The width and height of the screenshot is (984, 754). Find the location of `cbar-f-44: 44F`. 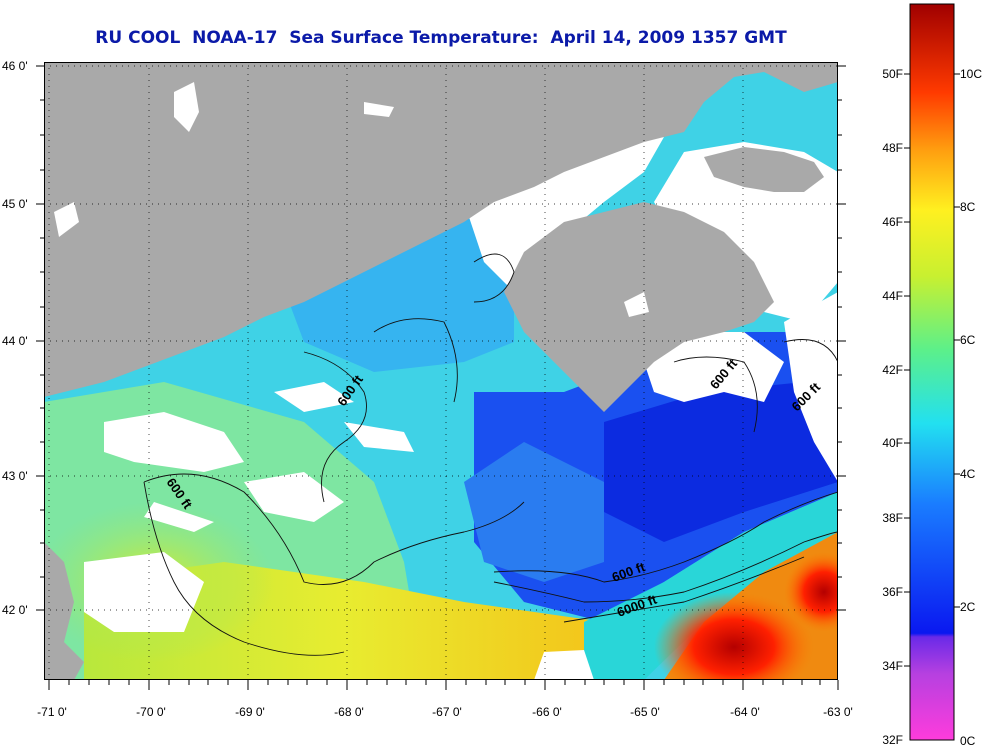

cbar-f-44: 44F is located at coordinates (892, 296).